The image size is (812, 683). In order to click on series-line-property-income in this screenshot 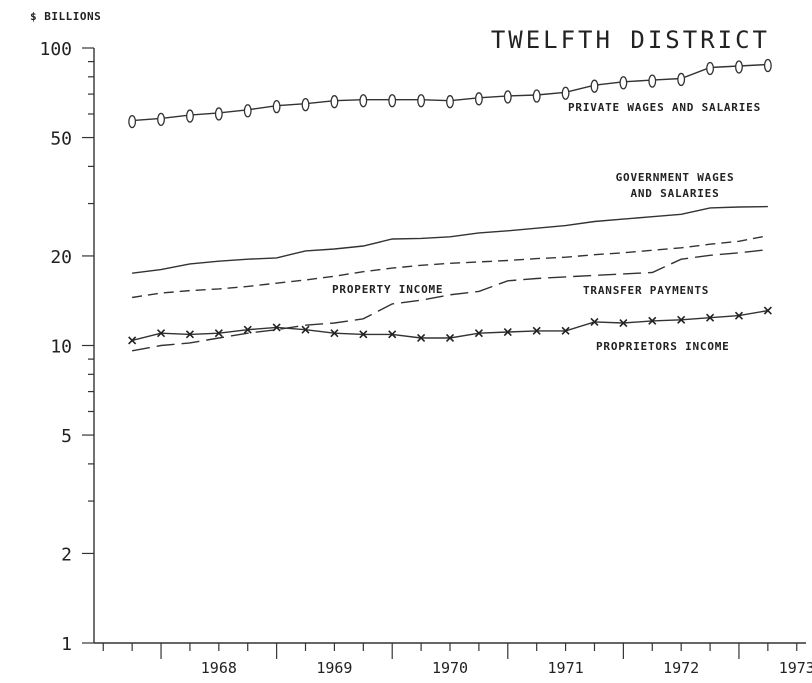, I will do `click(450, 267)`.